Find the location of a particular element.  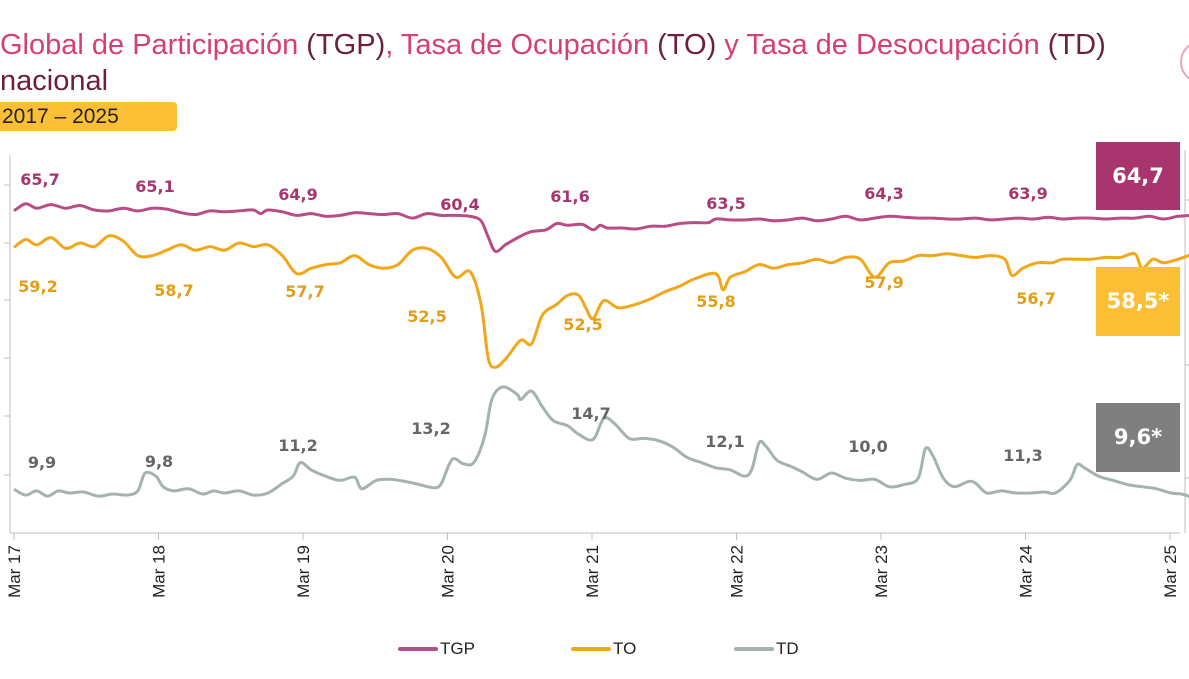

data-label-to: 55,8 is located at coordinates (715, 301).